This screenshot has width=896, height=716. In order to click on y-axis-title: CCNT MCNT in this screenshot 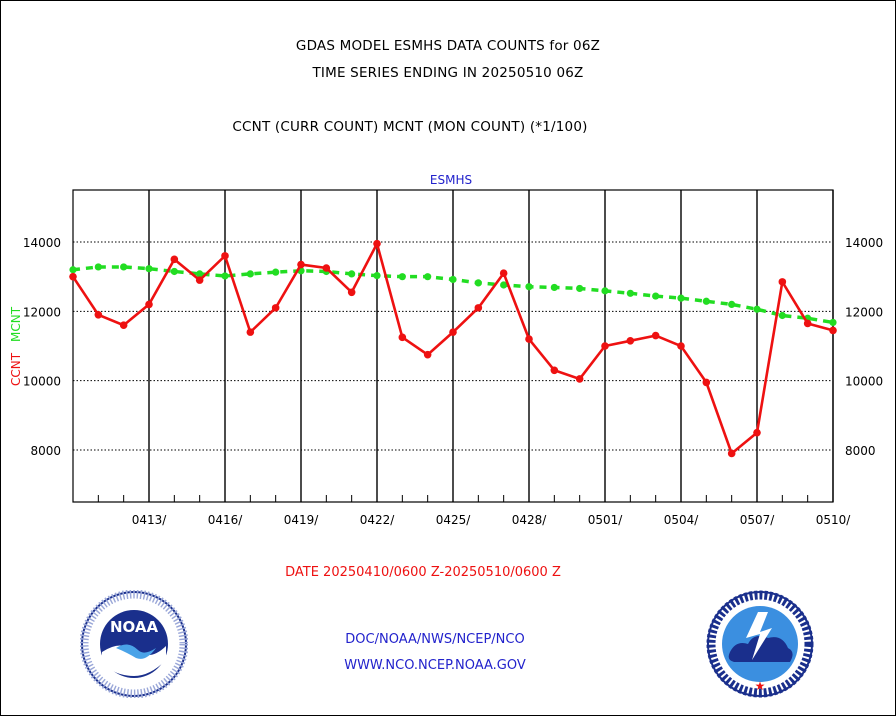, I will do `click(16, 346)`.